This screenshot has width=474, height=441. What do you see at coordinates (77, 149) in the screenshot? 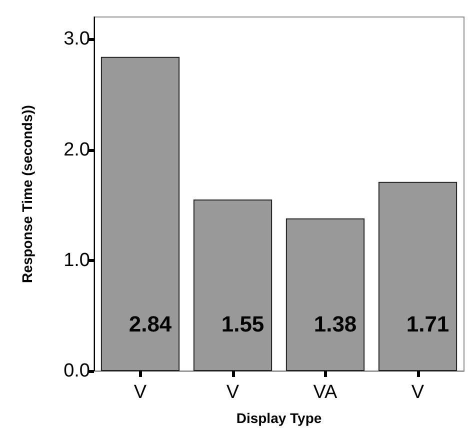
I see `y-tick-label: 2.0` at bounding box center [77, 149].